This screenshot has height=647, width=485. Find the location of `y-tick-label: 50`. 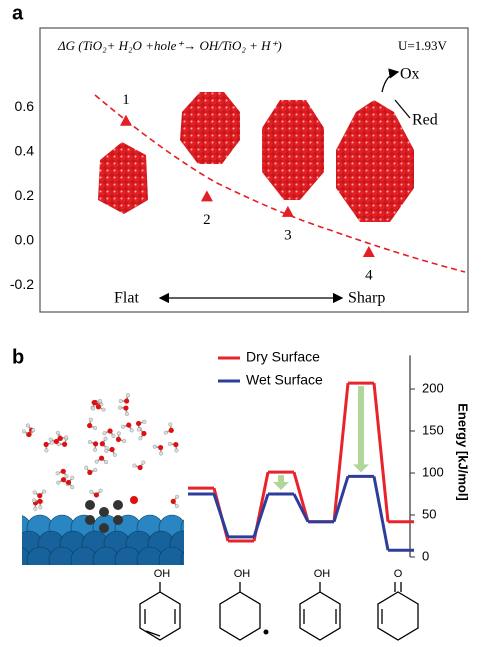

y-tick-label: 50 is located at coordinates (429, 513).